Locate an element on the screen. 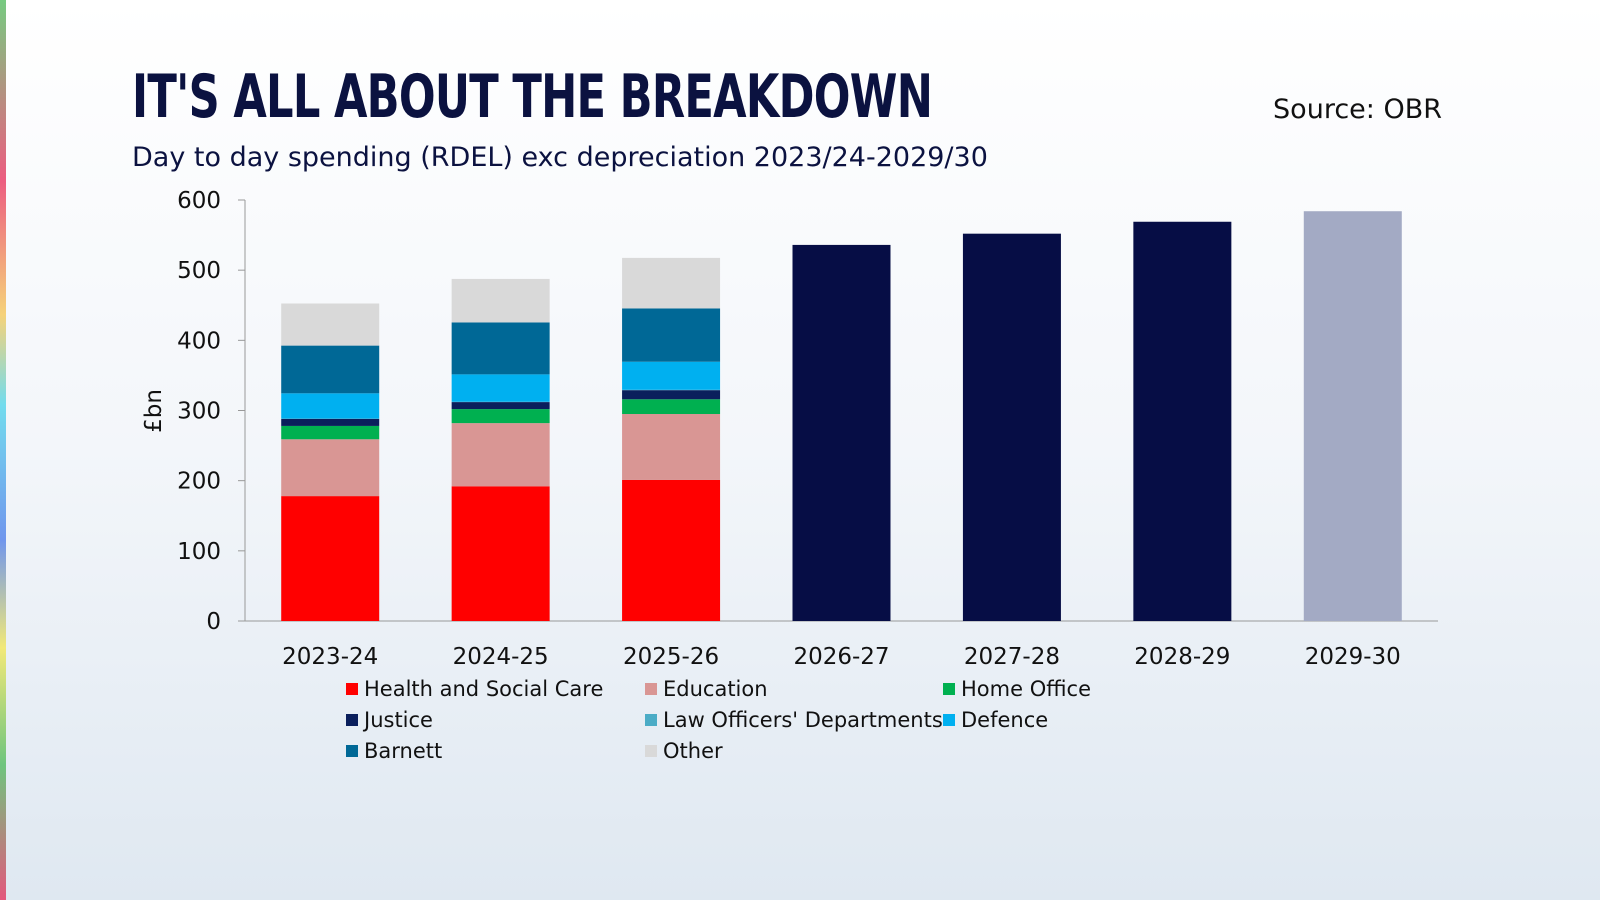 This screenshot has width=1600, height=900. legend-label: Health and Social Care is located at coordinates (484, 689).